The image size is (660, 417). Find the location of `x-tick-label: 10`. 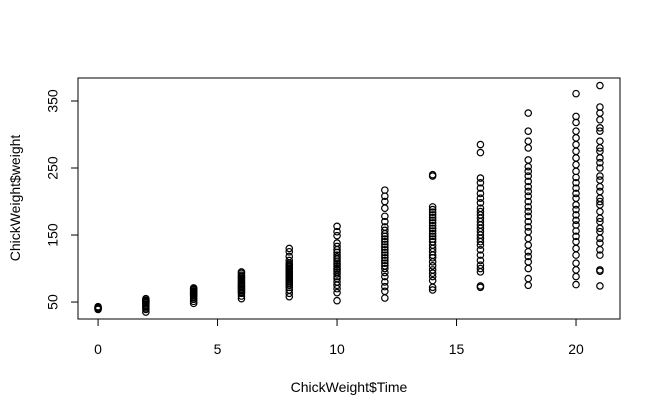

x-tick-label: 10 is located at coordinates (337, 349).